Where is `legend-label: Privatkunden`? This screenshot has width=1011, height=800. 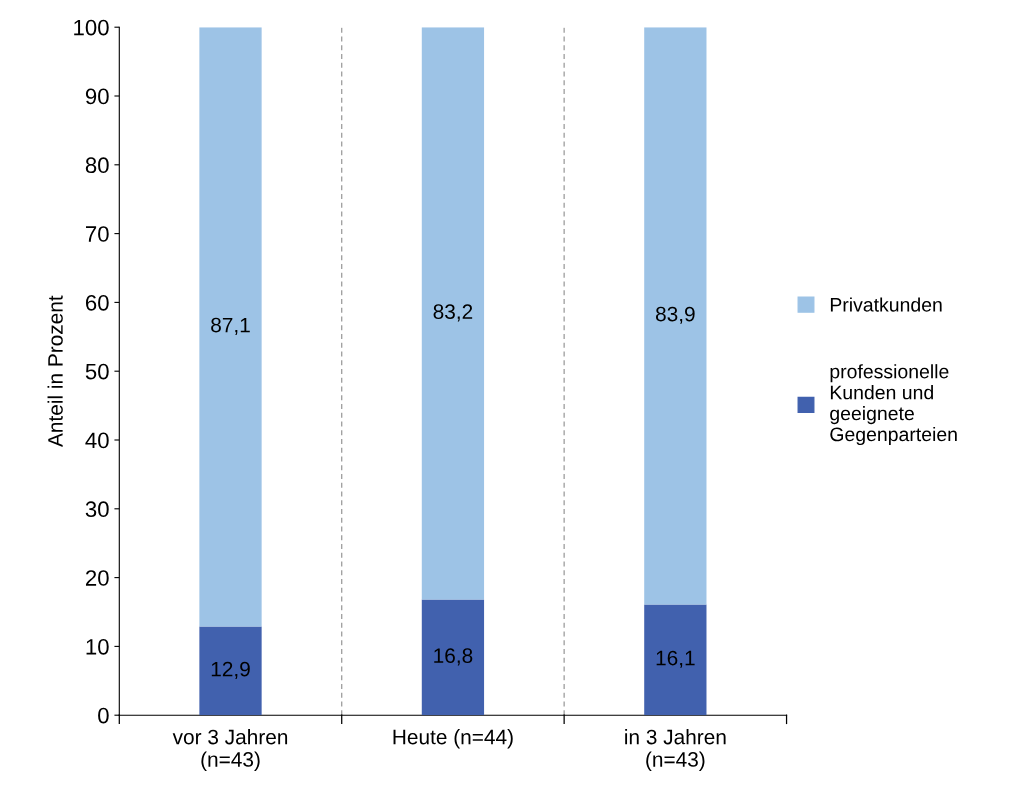 legend-label: Privatkunden is located at coordinates (886, 304).